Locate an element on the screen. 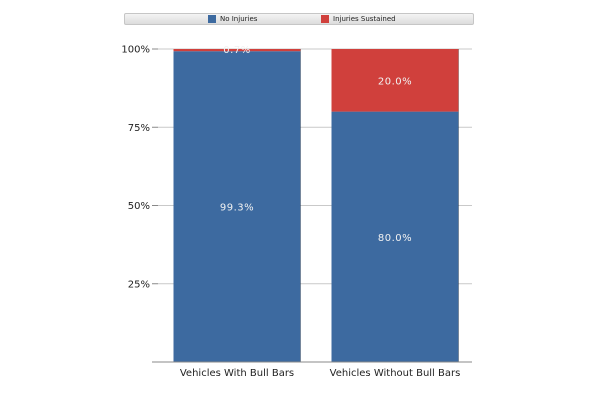 Image resolution: width=600 pixels, height=400 pixels. x-tick-label: Vehicles With Bull Bars is located at coordinates (237, 373).